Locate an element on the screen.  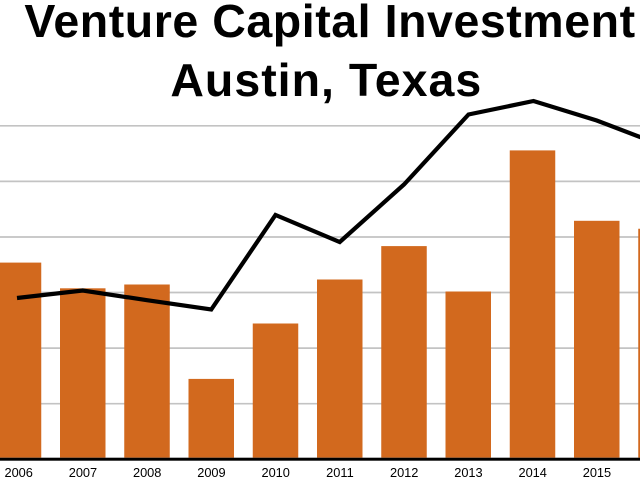
svg-text: 2012 is located at coordinates (404, 472).